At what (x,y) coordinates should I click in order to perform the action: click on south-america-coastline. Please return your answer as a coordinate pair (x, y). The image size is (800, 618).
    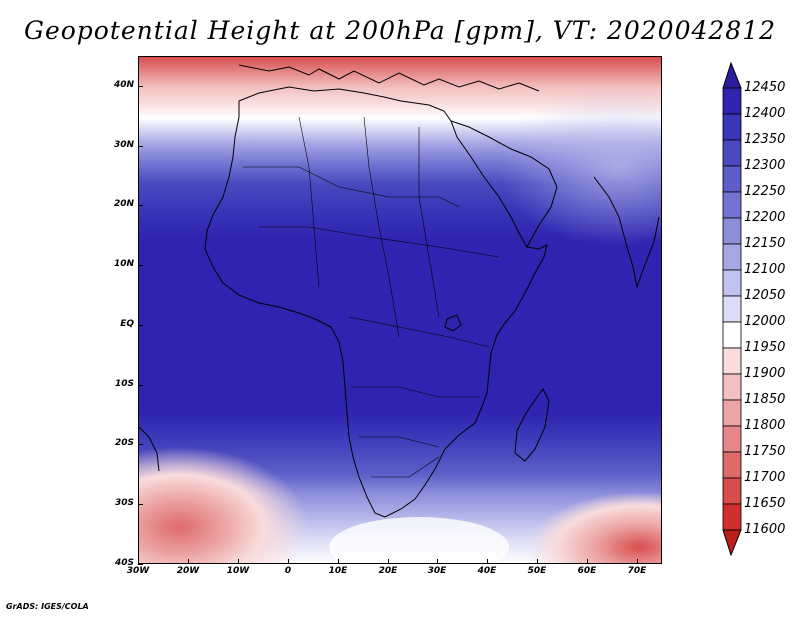
    Looking at the image, I should click on (149, 449).